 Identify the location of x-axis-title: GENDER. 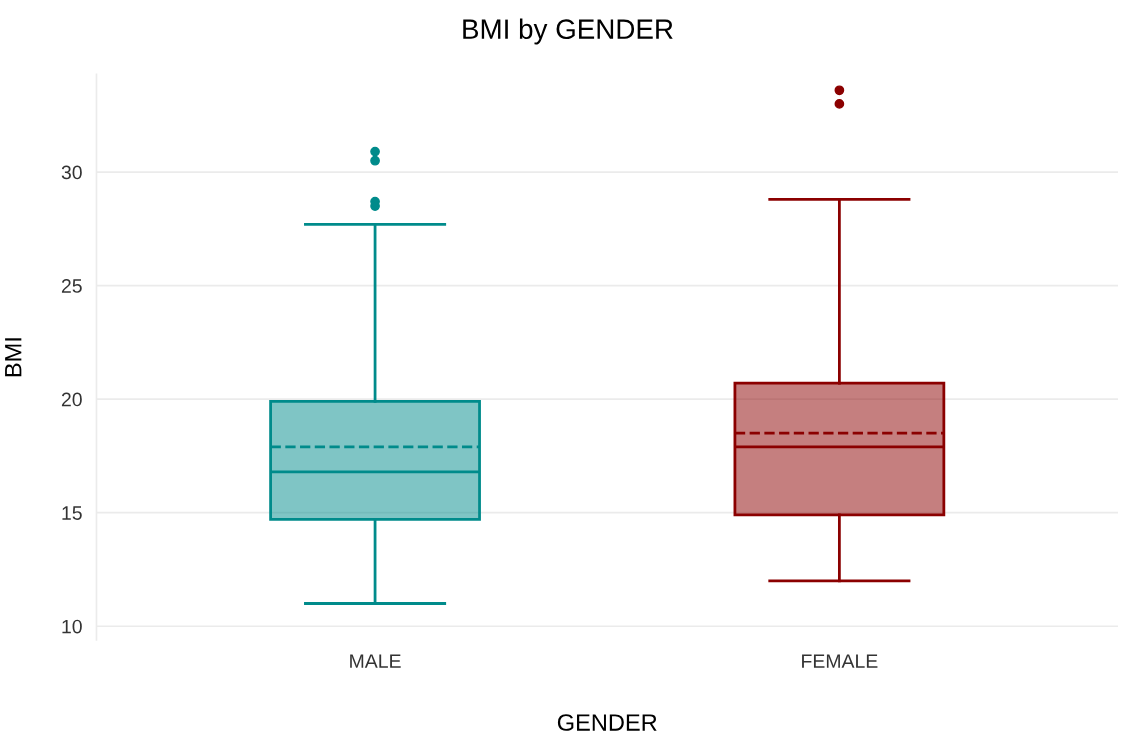
(607, 722).